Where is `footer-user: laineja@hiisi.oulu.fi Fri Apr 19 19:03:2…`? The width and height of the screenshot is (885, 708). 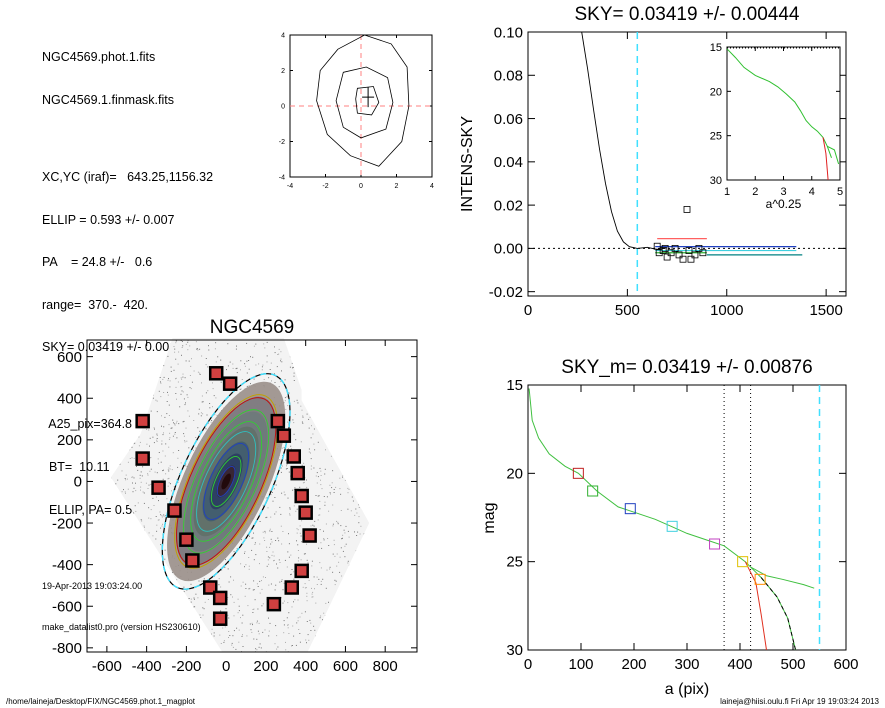
footer-user: laineja@hiisi.oulu.fi Fri Apr 19 19:03:2… is located at coordinates (799, 701).